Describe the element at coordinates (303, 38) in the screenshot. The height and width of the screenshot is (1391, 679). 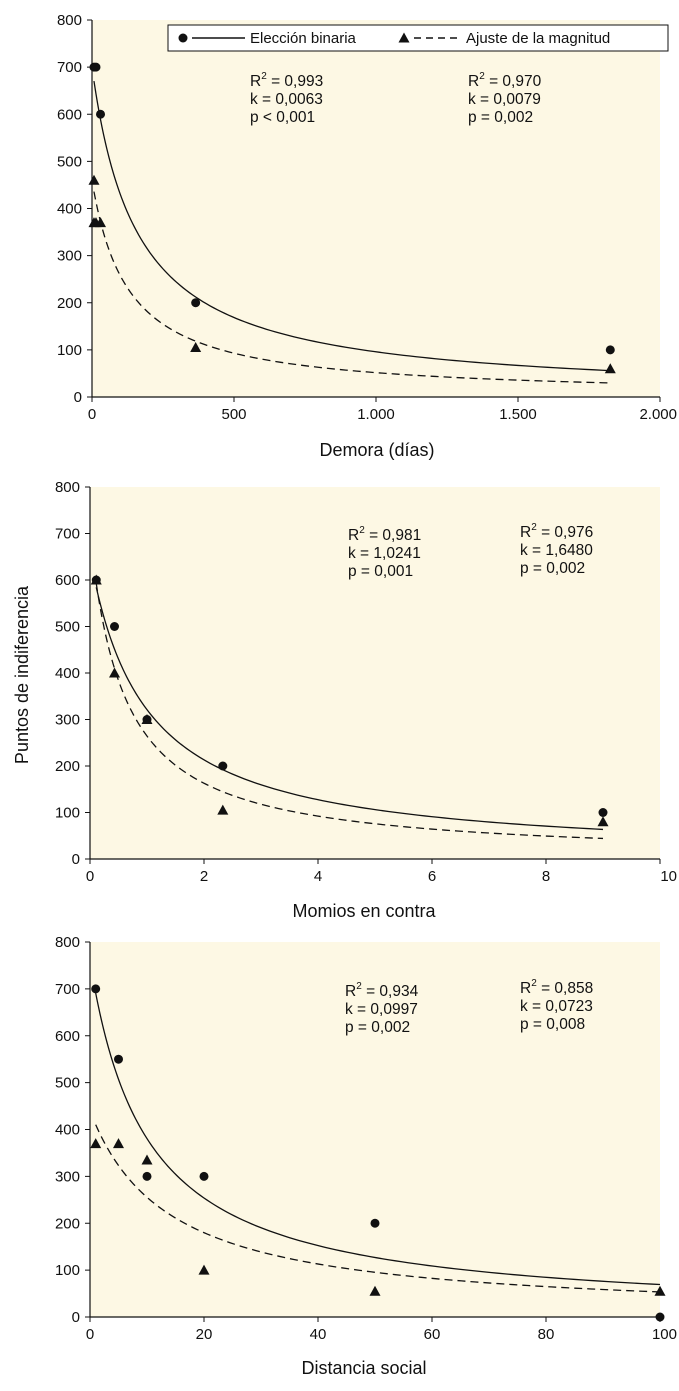
I see `legend-binary-label: Elección binaria` at that location.